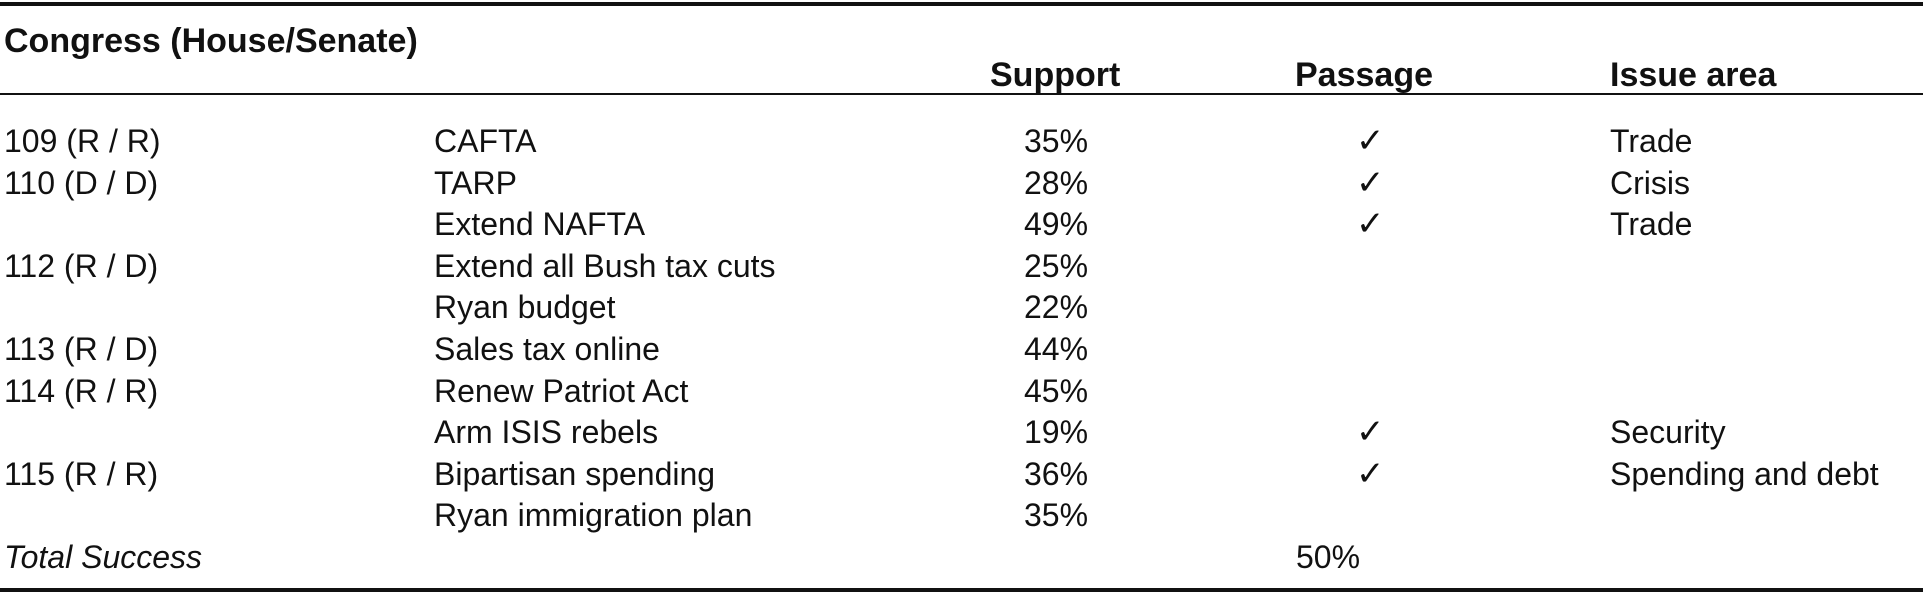  I want to click on bill-cell: Bipartisan spending, so click(575, 473).